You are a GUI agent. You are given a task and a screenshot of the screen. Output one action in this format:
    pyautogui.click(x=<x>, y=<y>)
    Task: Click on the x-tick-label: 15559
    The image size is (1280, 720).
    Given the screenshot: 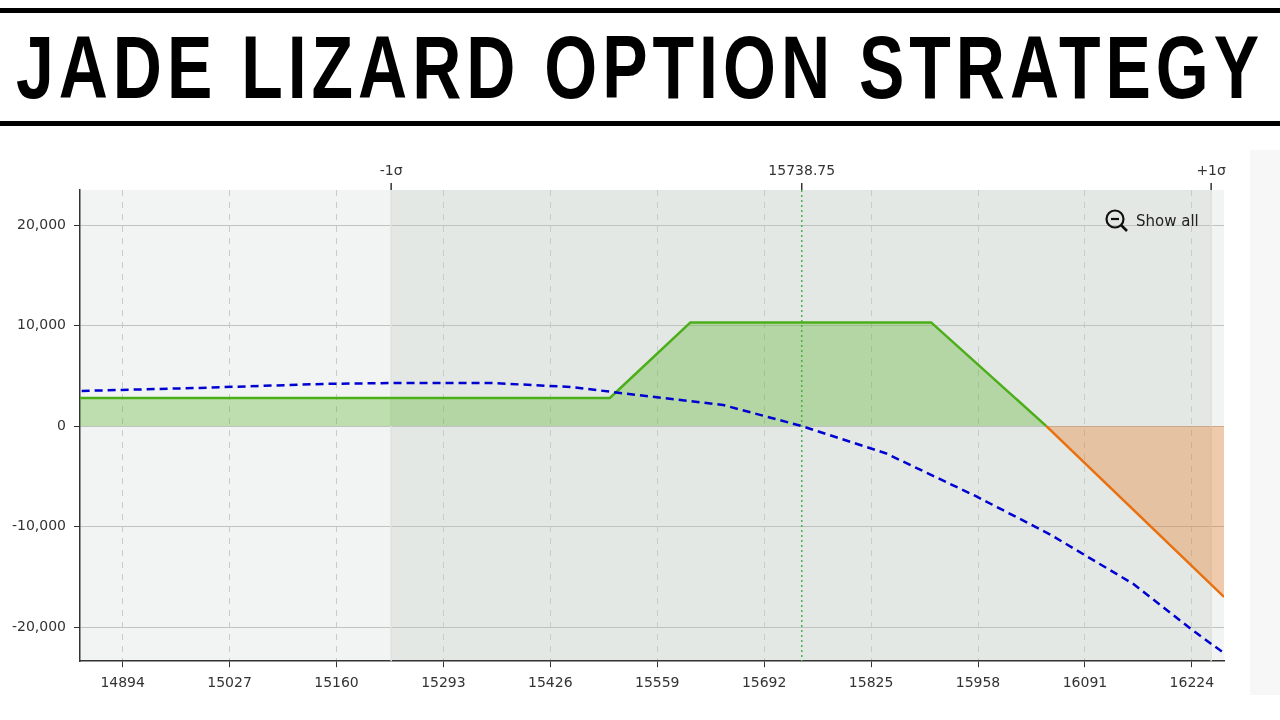 What is the action you would take?
    pyautogui.click(x=657, y=682)
    